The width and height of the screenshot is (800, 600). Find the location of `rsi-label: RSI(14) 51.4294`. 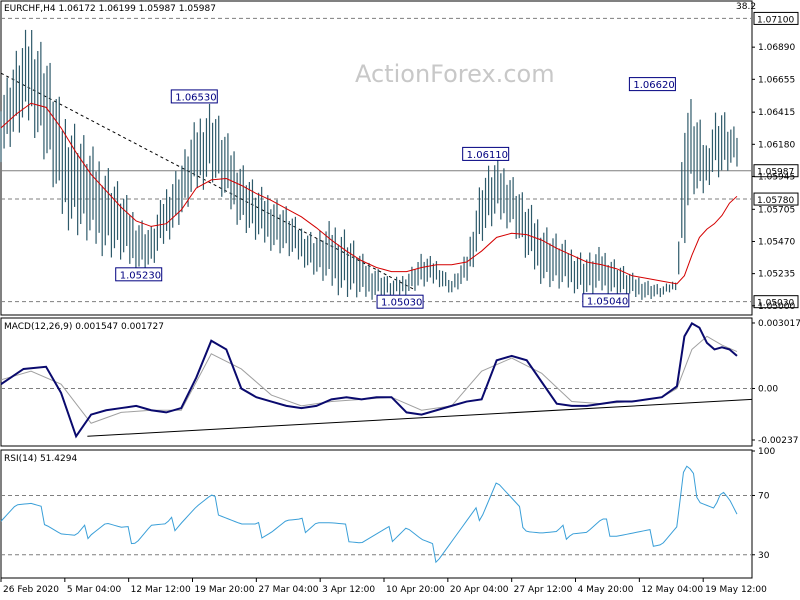

rsi-label: RSI(14) 51.4294 is located at coordinates (40, 459).